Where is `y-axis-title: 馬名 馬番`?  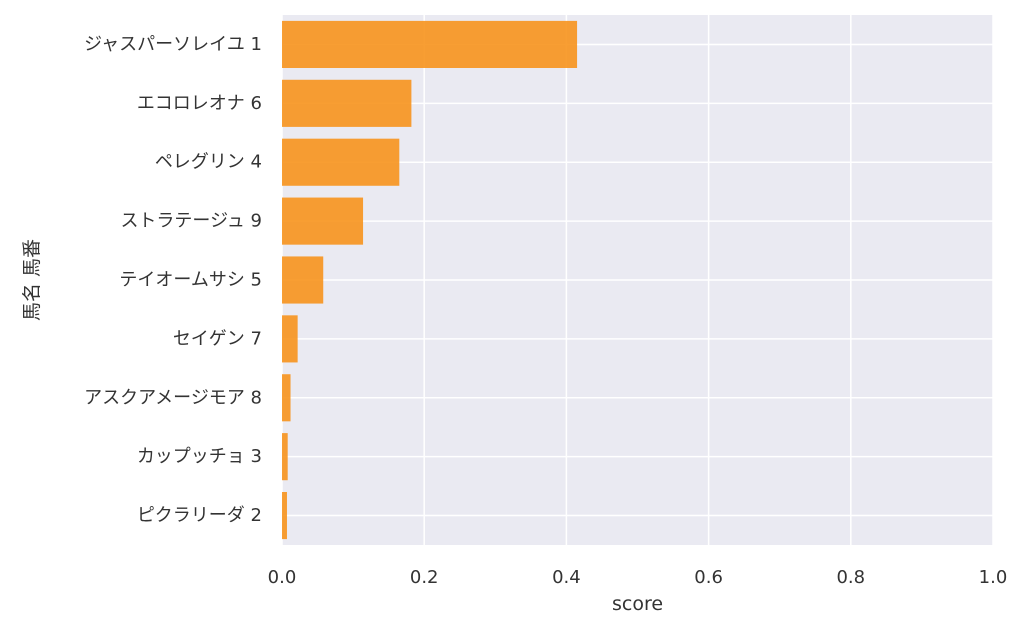 y-axis-title: 馬名 馬番 is located at coordinates (32, 280).